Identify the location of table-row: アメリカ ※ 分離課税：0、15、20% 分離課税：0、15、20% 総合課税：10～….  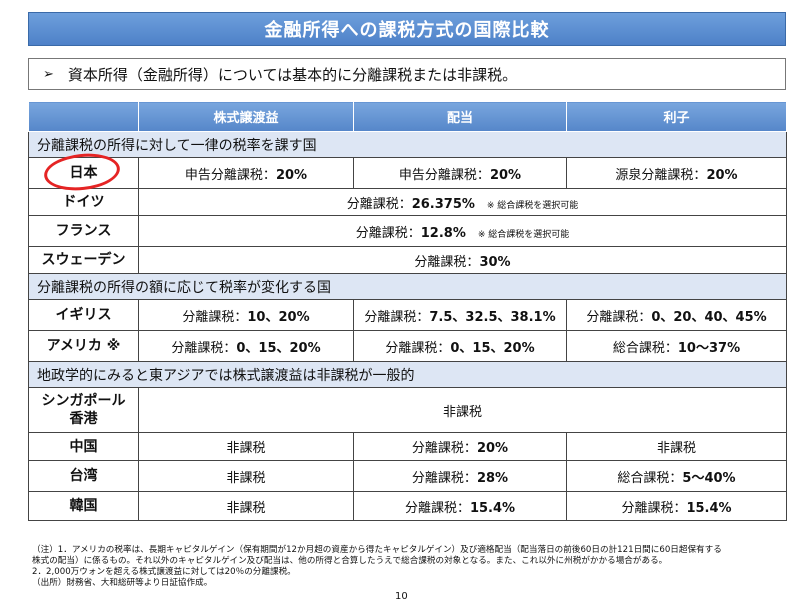
(407, 346).